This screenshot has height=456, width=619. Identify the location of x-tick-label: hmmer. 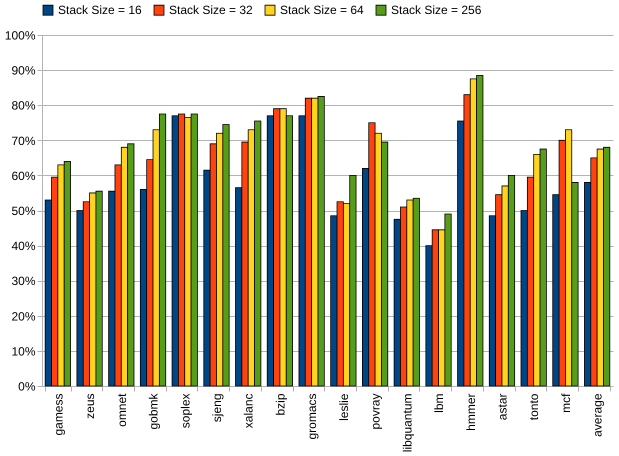
(471, 412).